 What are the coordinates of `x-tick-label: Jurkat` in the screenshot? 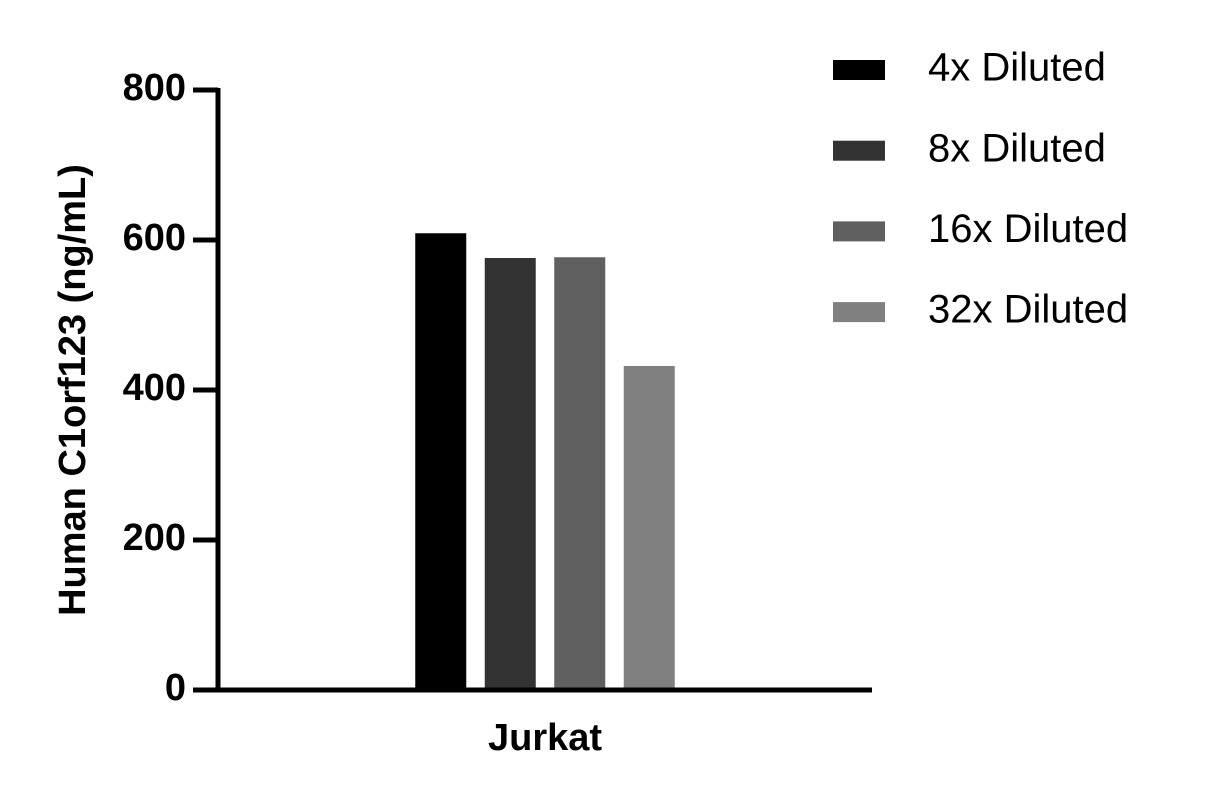 It's located at (545, 738).